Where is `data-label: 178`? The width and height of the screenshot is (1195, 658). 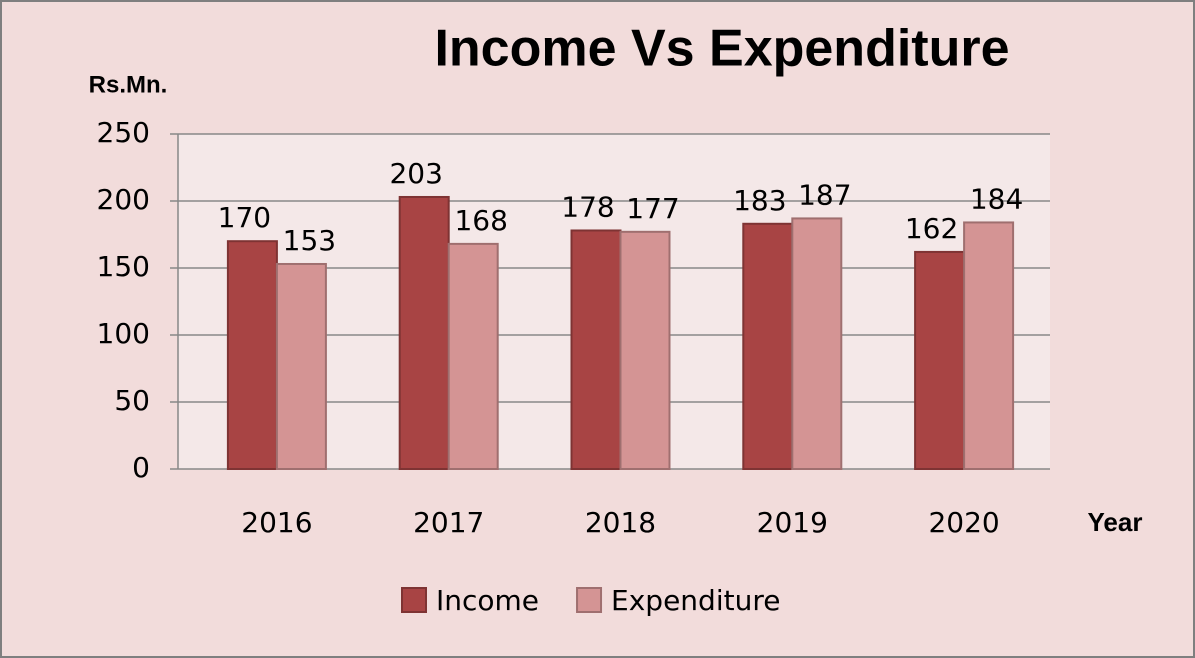
data-label: 178 is located at coordinates (587, 206).